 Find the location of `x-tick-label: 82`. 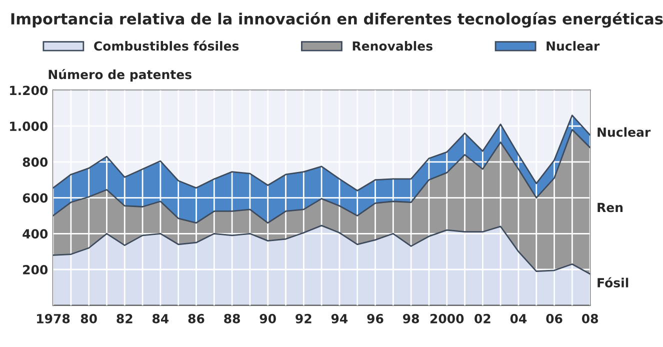

x-tick-label: 82 is located at coordinates (124, 319).